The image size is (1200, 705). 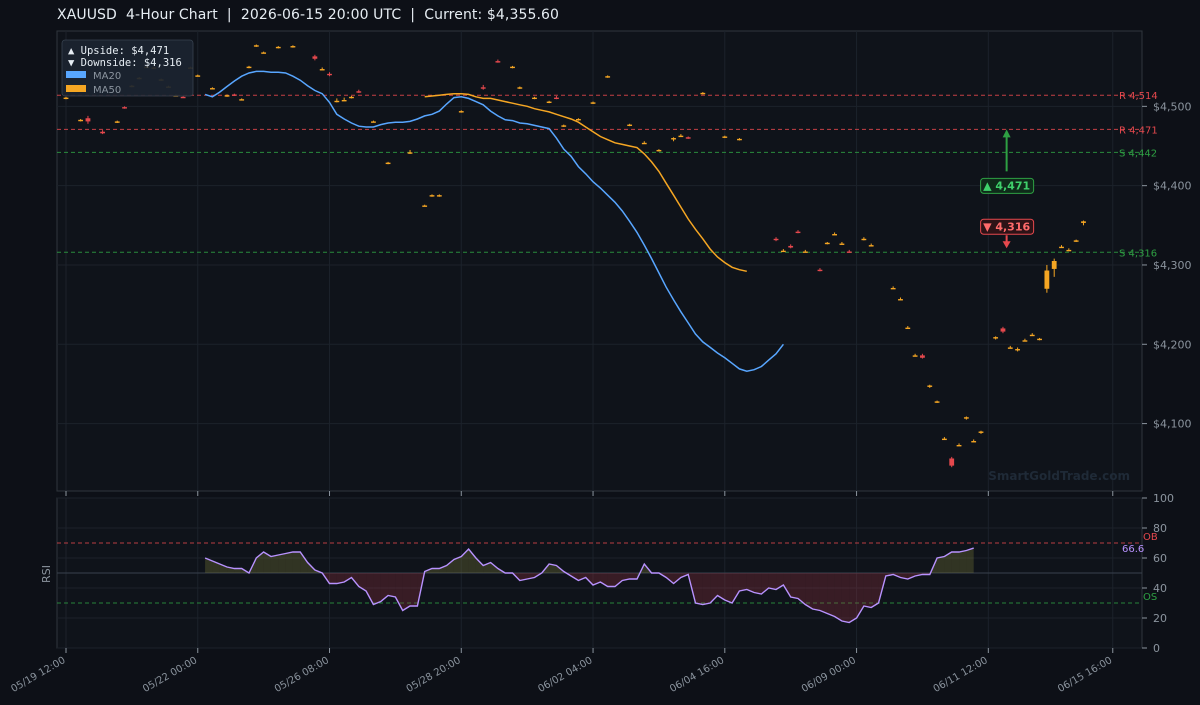 What do you see at coordinates (46, 574) in the screenshot?
I see `rsi-axis-label: RSI` at bounding box center [46, 574].